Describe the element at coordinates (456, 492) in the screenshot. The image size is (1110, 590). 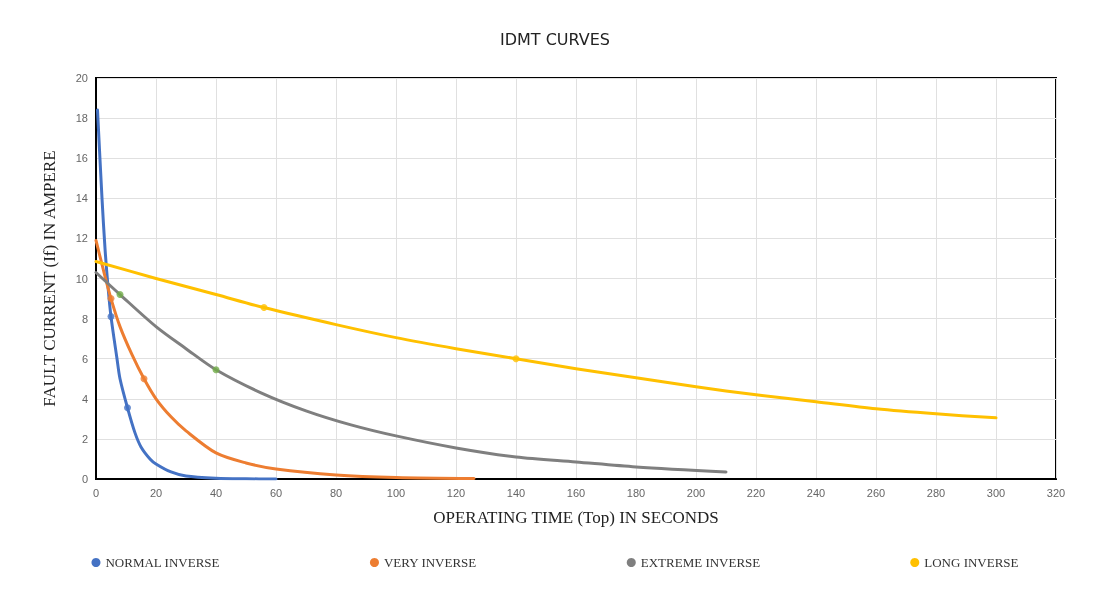
I see `x-tick-label: 120` at that location.